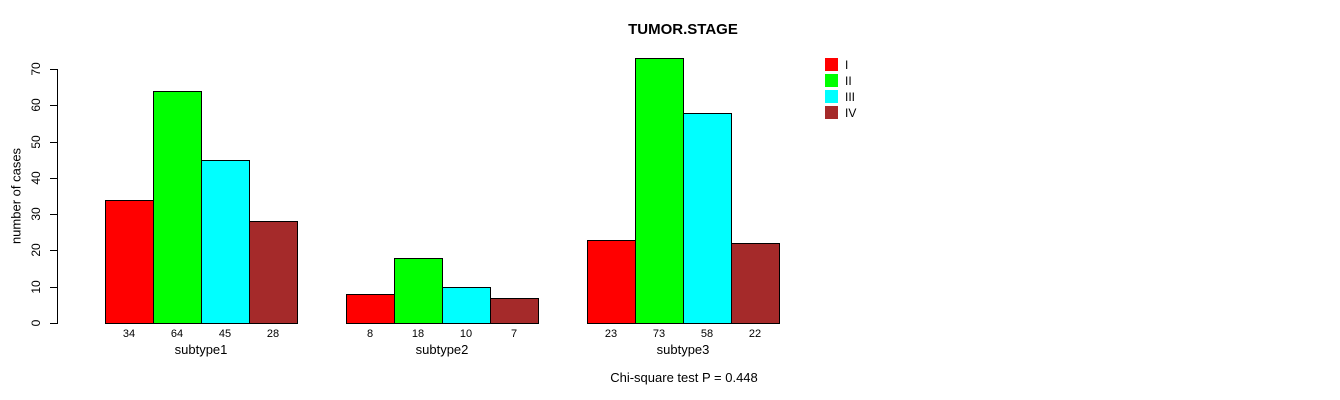  What do you see at coordinates (611, 282) in the screenshot?
I see `bar-subtype3-stage-I` at bounding box center [611, 282].